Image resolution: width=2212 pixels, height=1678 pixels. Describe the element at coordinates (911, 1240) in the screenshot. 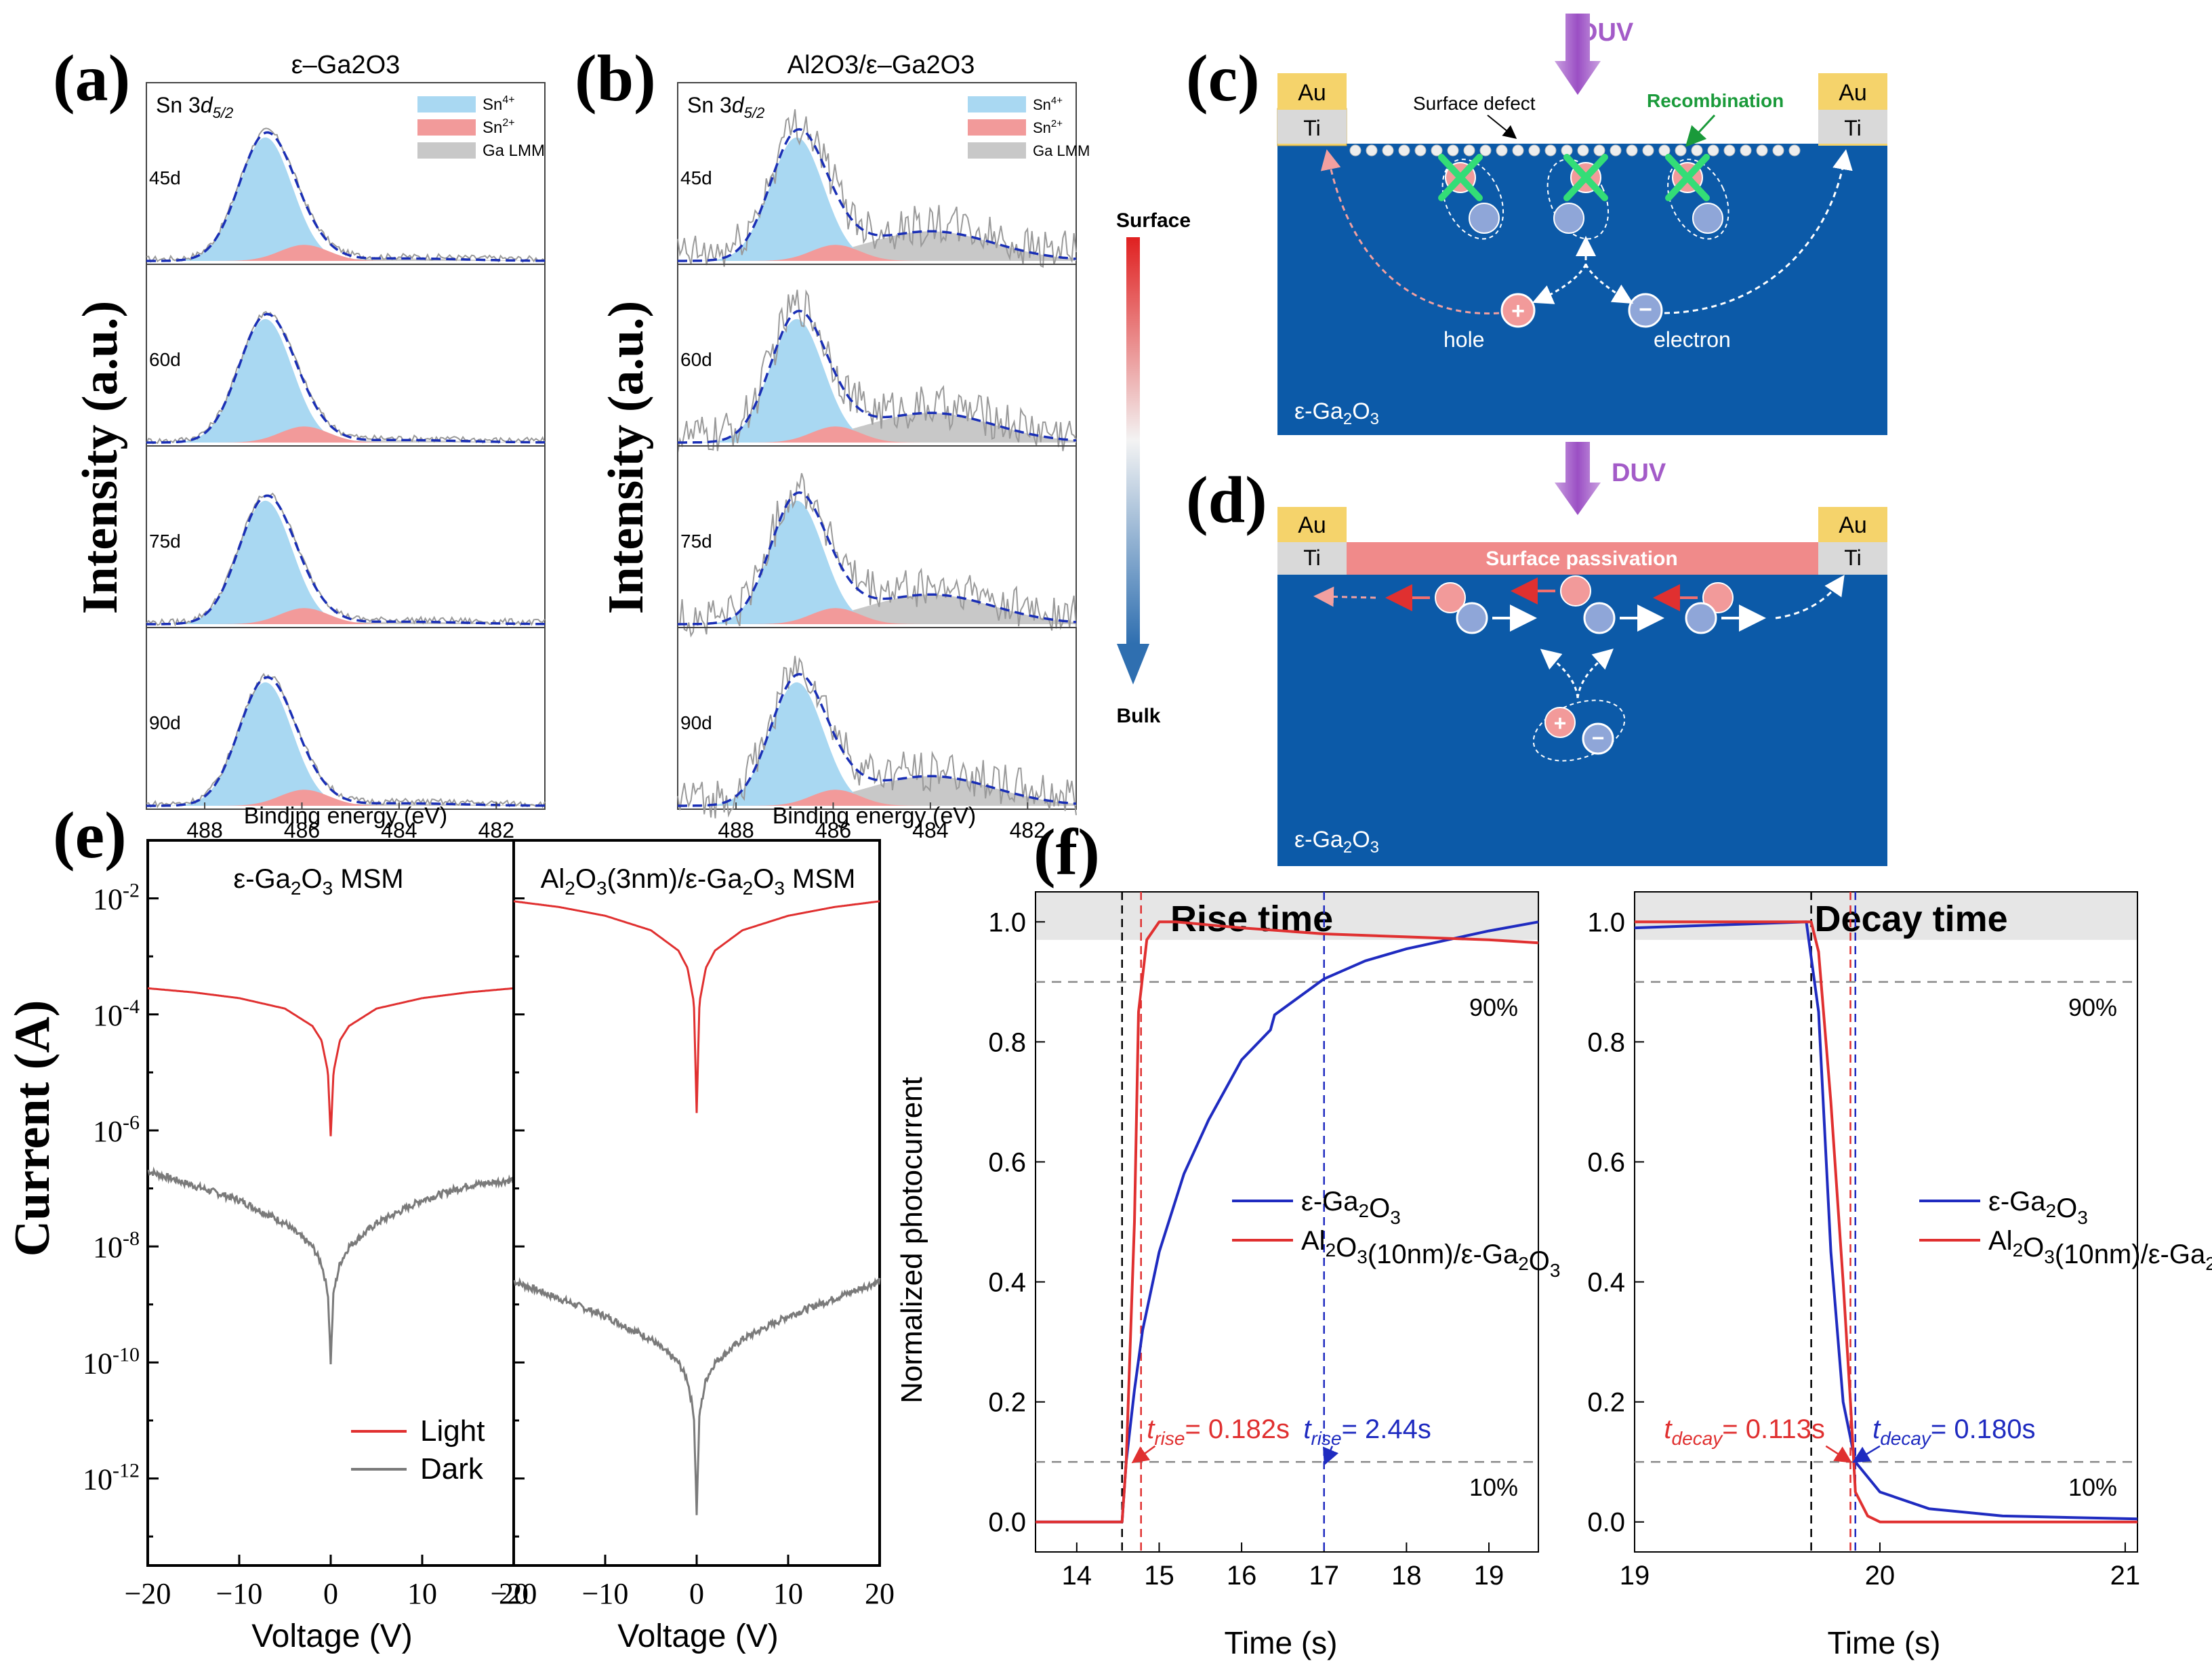

I see `f-ylabel: Normalized photocurrent` at that location.